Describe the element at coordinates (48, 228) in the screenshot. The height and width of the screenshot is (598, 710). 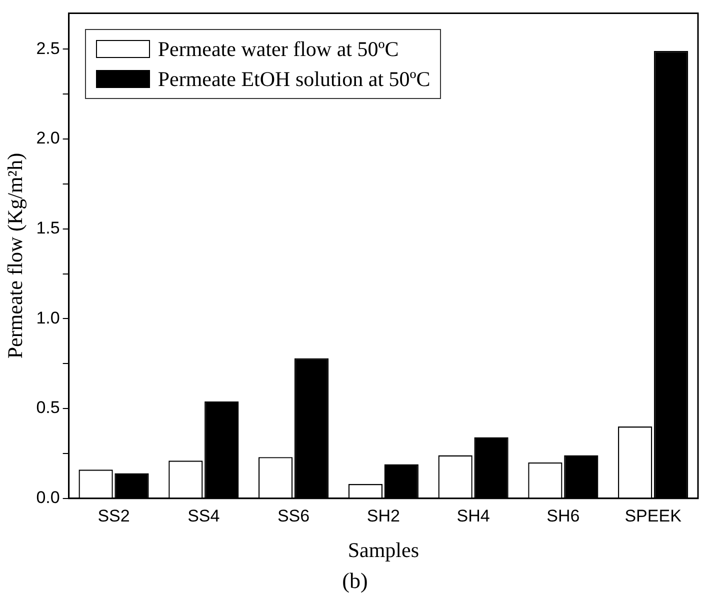
I see `y-tick-label: 1.5` at that location.